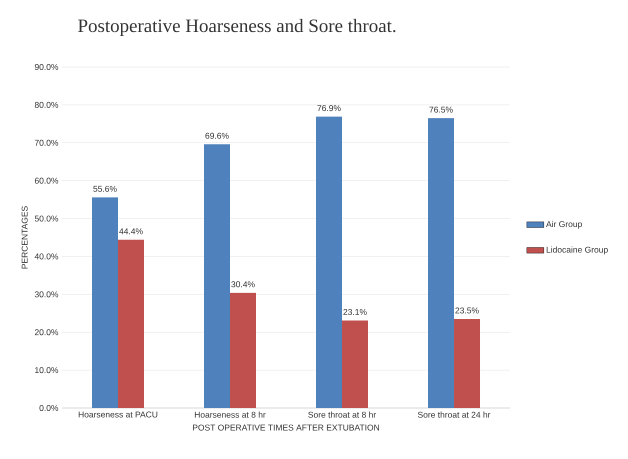  I want to click on y-tick-label: 0.0%, so click(49, 408).